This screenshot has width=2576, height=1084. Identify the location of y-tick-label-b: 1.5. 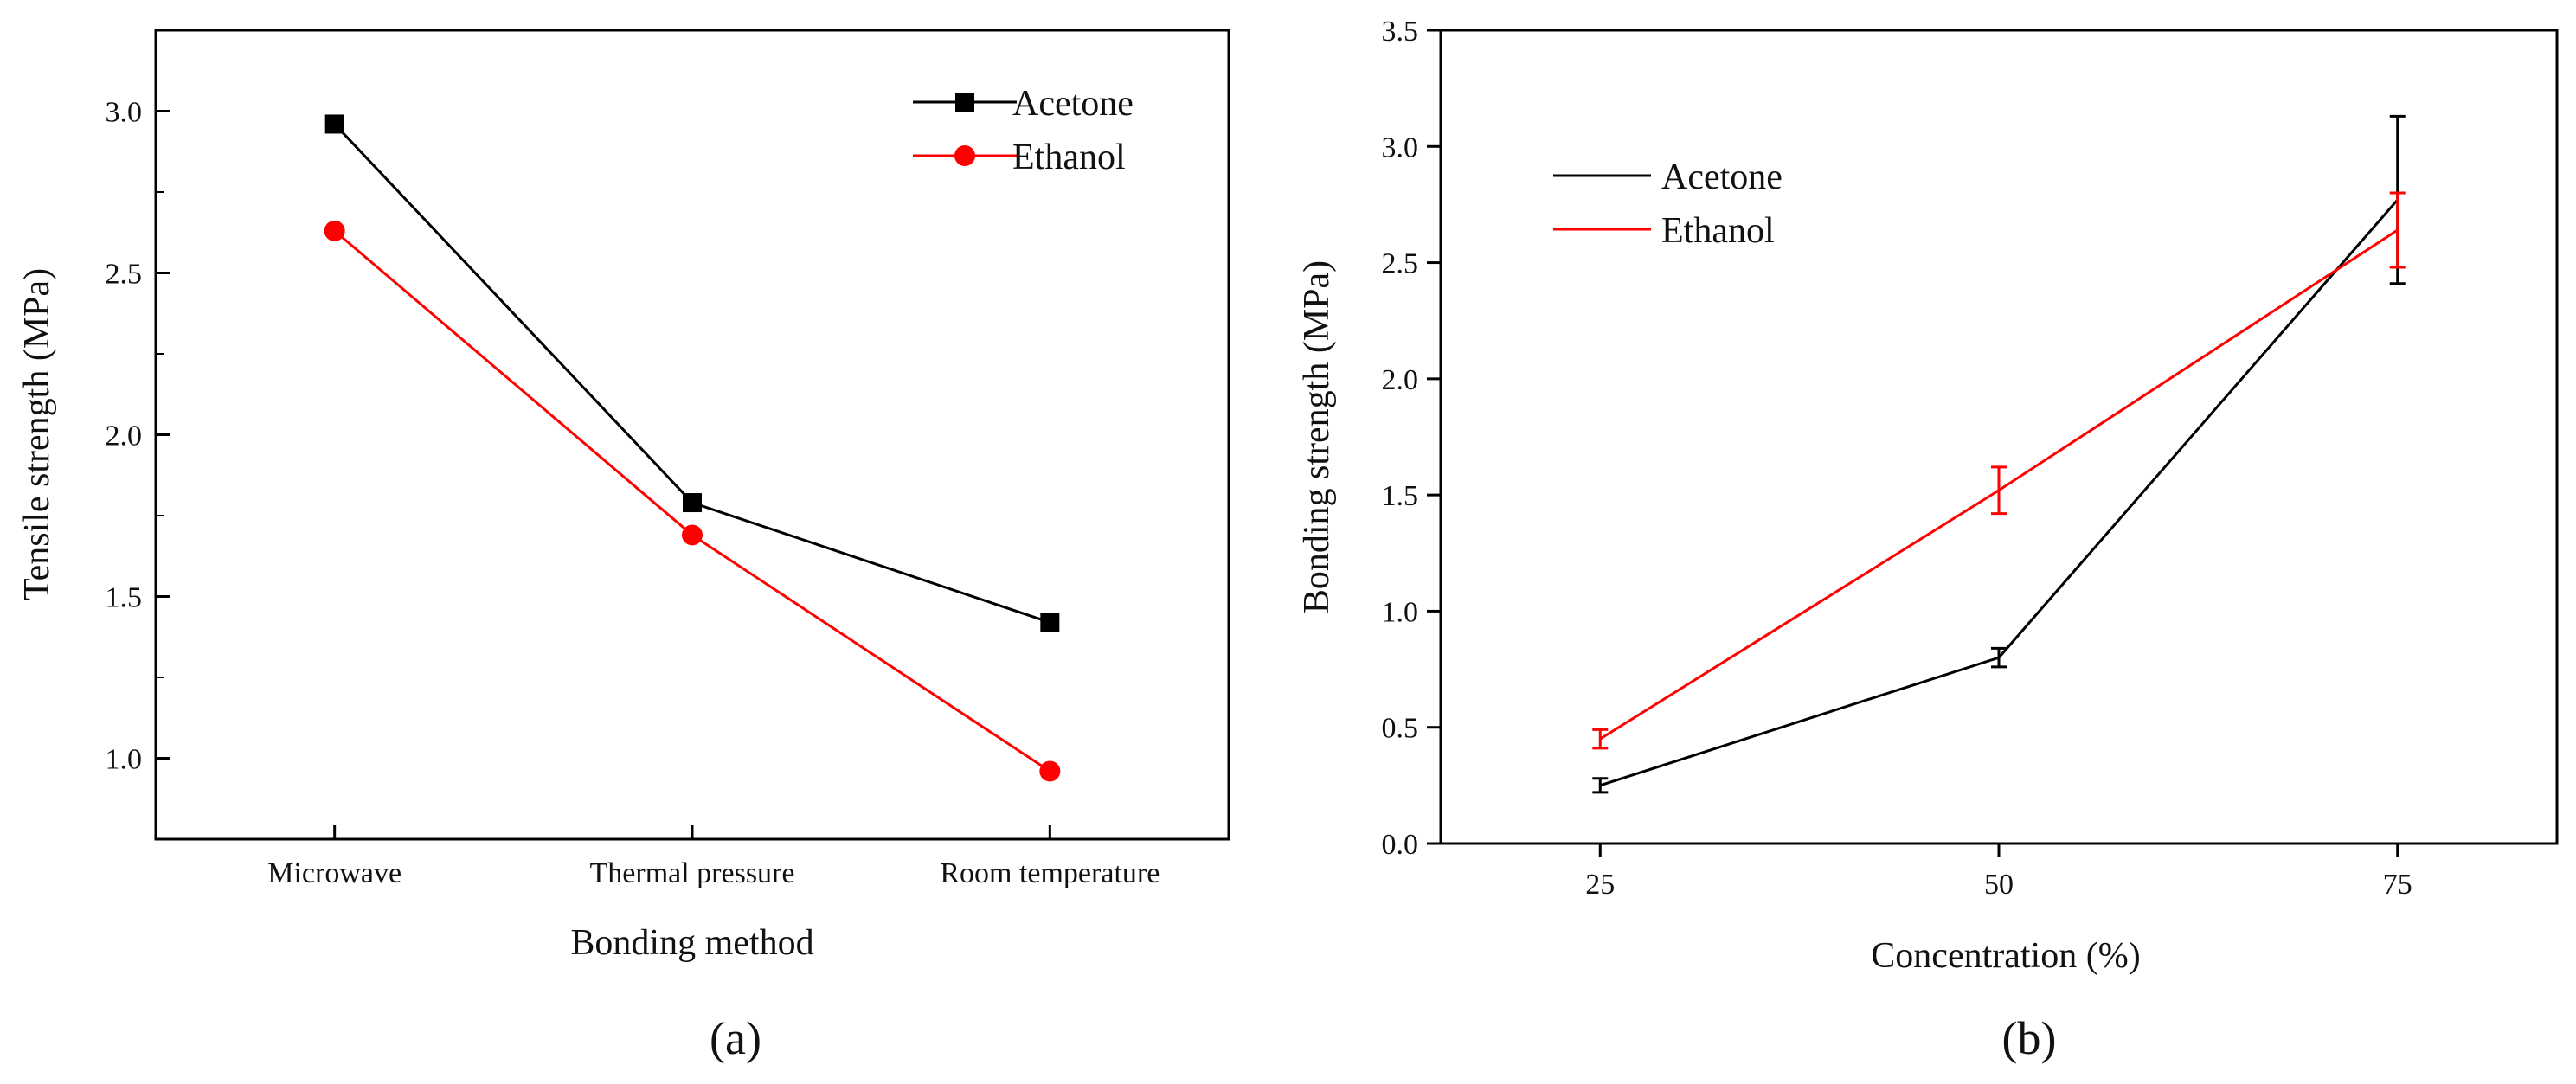
(1401, 496).